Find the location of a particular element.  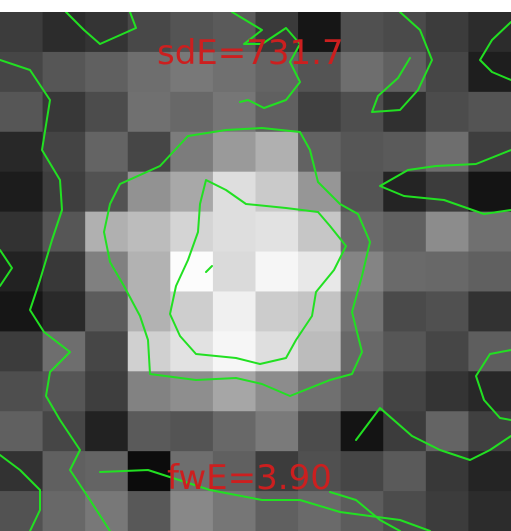

sd-label: sdE=731.7 is located at coordinates (250, 53).